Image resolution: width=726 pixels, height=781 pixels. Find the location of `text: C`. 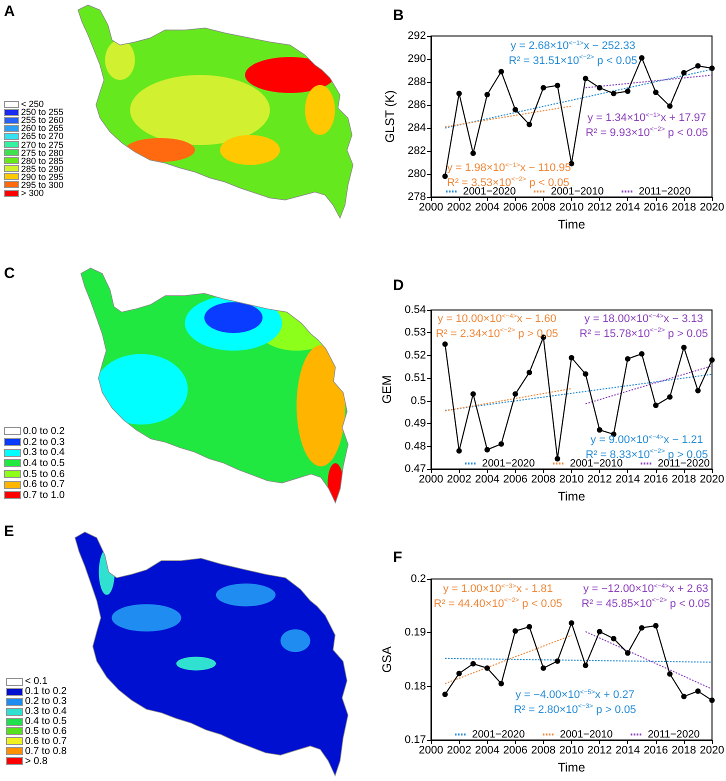

text: C is located at coordinates (9, 273).